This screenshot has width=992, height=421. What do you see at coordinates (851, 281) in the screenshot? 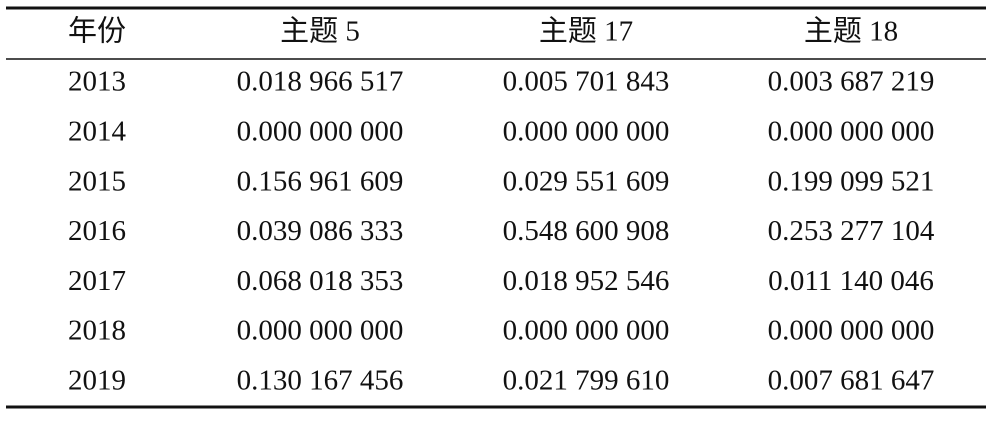
I see `value-cell: 0.011 140 046` at bounding box center [851, 281].